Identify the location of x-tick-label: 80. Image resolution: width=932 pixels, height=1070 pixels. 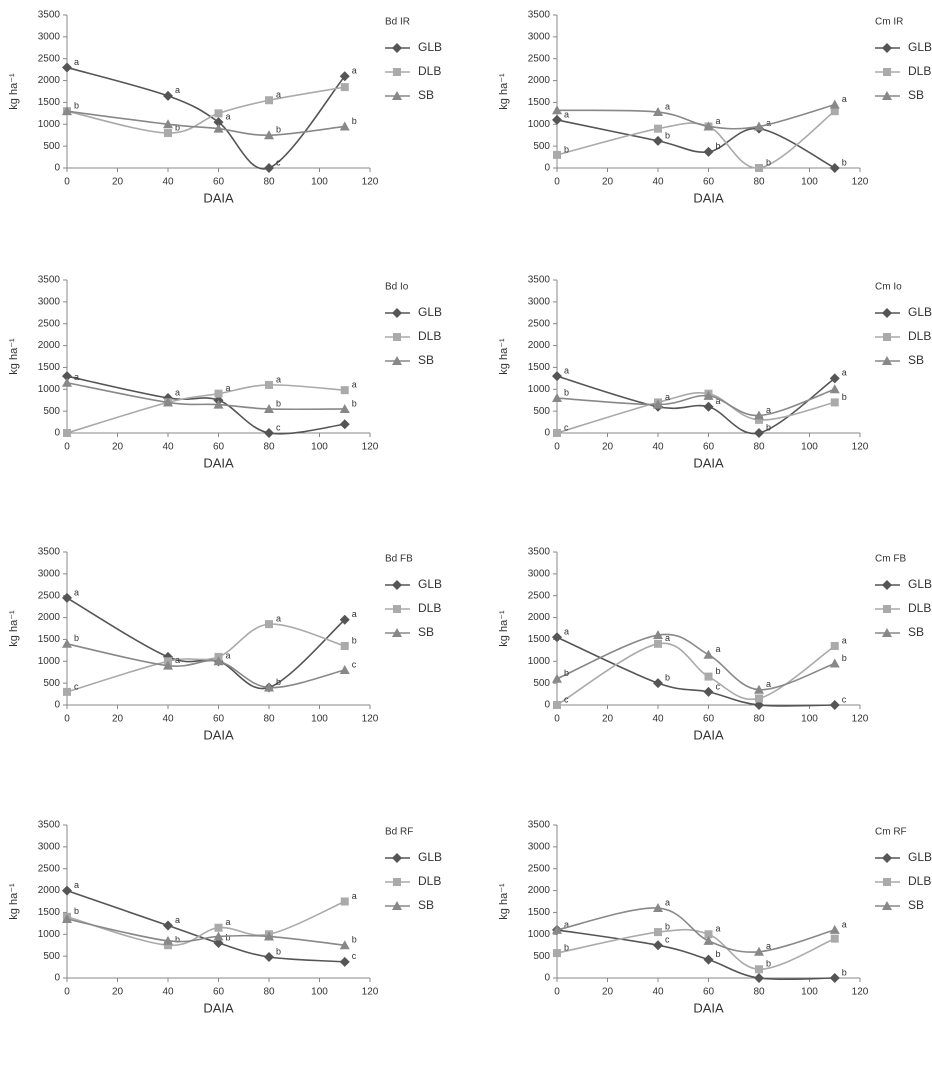
(759, 182).